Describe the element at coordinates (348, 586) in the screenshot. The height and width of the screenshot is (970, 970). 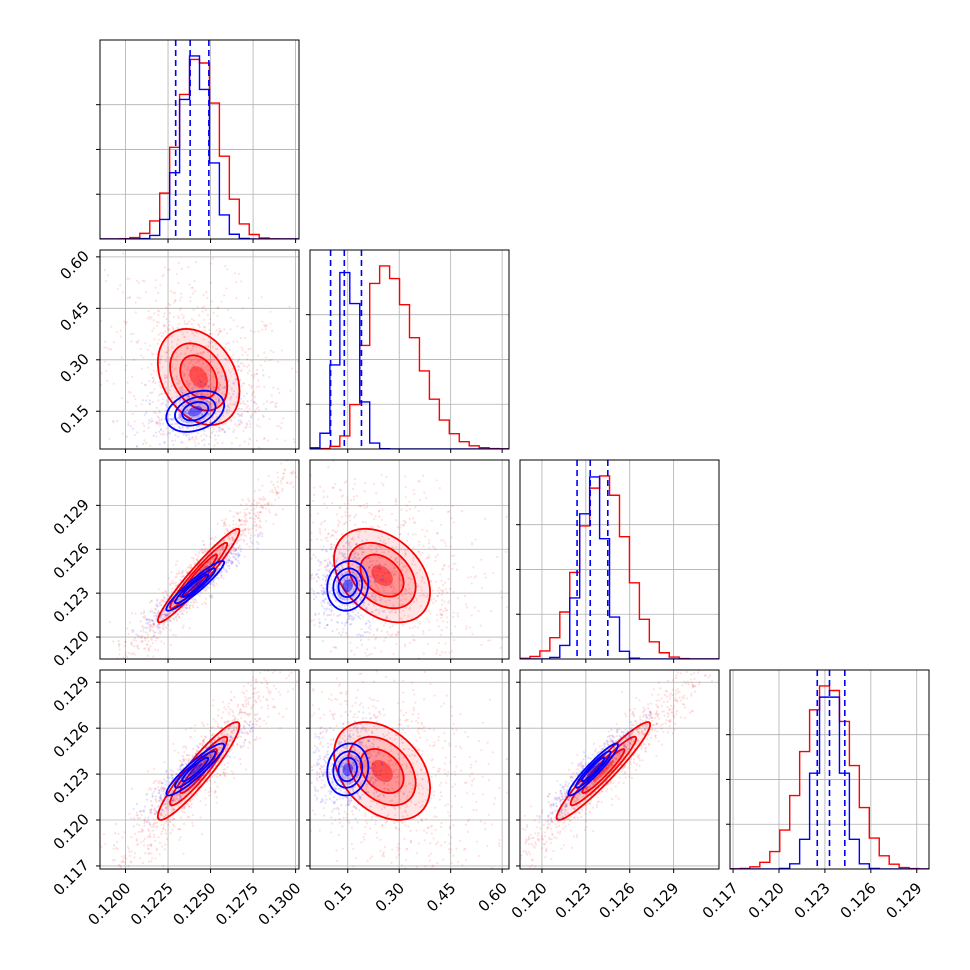
I see `contour-blue` at that location.